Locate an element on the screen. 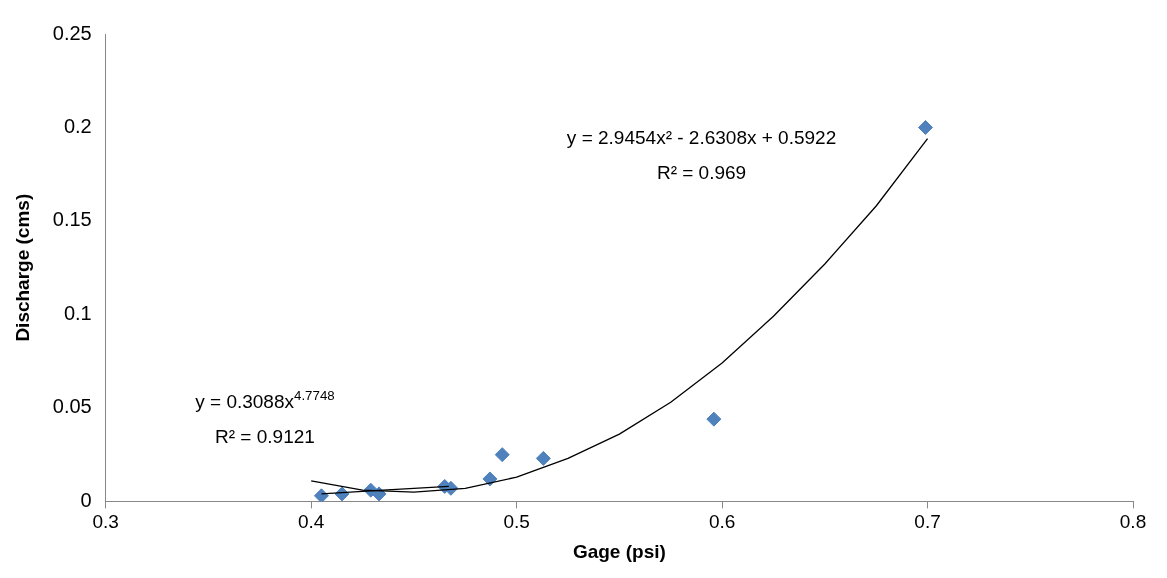  y-tick-label: 0 is located at coordinates (86, 499).